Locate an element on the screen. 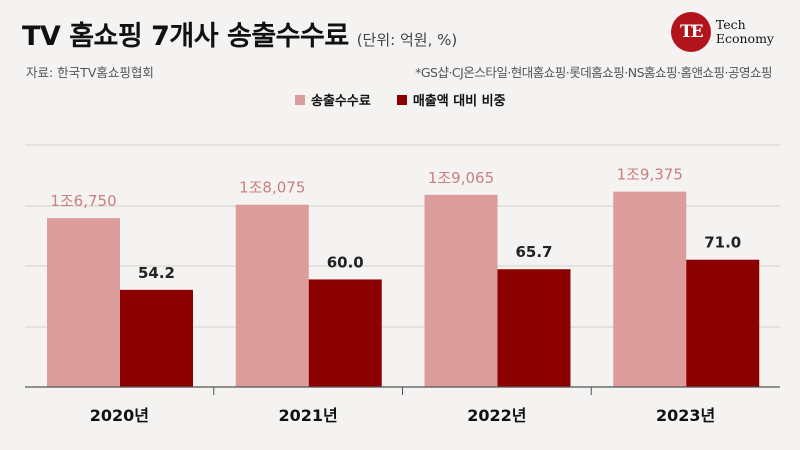  data-label-fee-0: 1조6,750 is located at coordinates (83, 201).